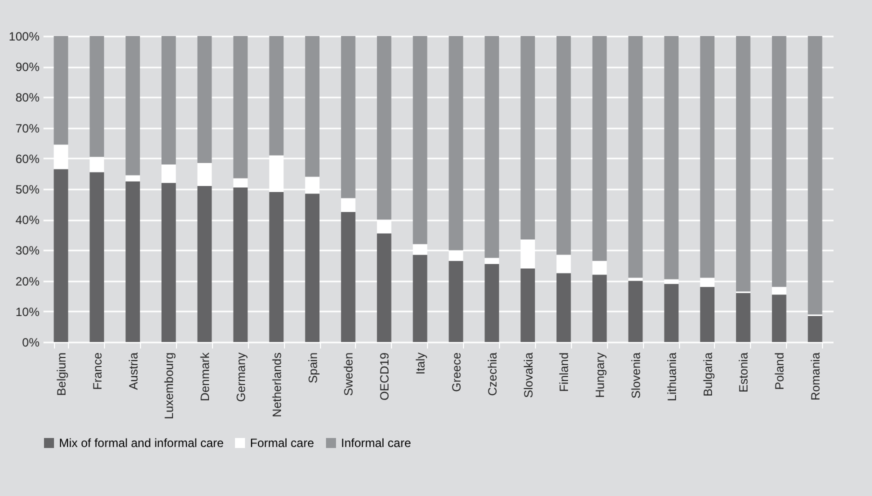  What do you see at coordinates (707, 374) in the screenshot?
I see `x-tick-label: Bulgaria` at bounding box center [707, 374].